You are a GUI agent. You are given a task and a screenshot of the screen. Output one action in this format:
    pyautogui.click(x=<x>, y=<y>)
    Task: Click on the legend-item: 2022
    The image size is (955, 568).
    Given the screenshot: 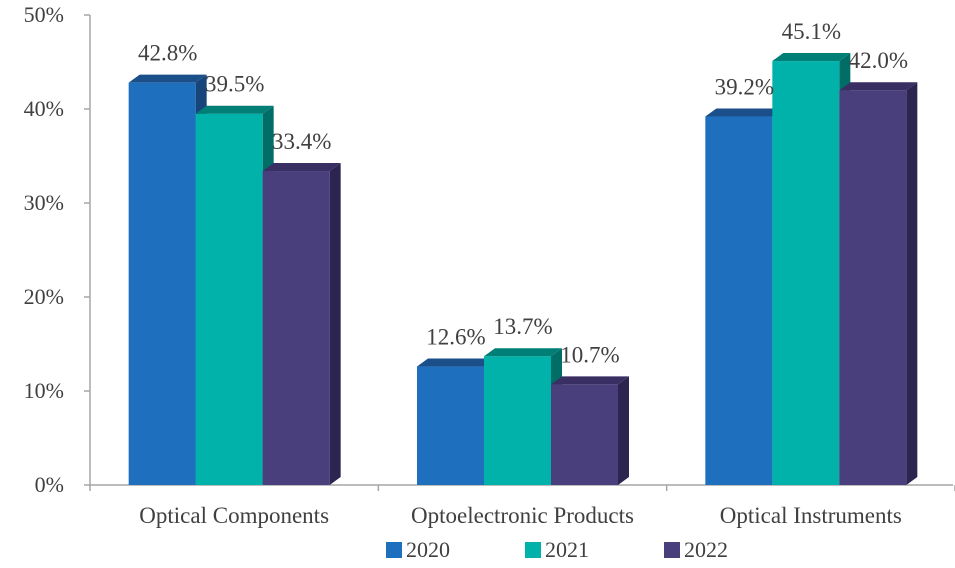 What is the action you would take?
    pyautogui.click(x=696, y=549)
    